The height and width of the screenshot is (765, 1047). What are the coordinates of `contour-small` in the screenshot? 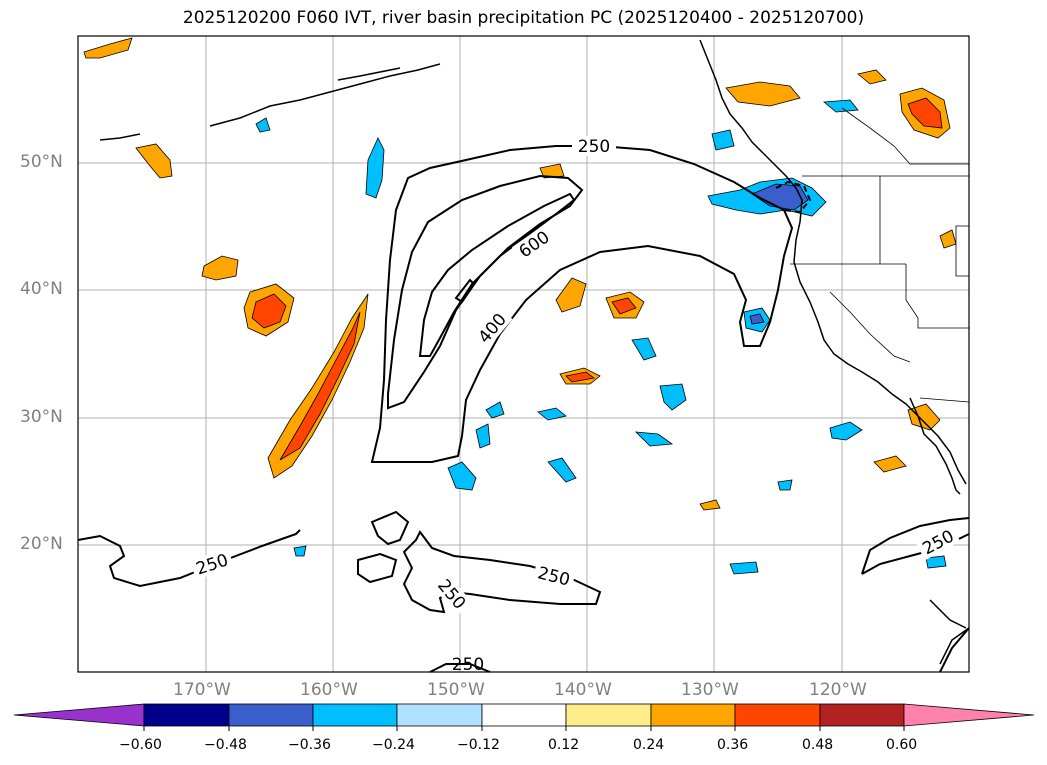 It's located at (465, 291).